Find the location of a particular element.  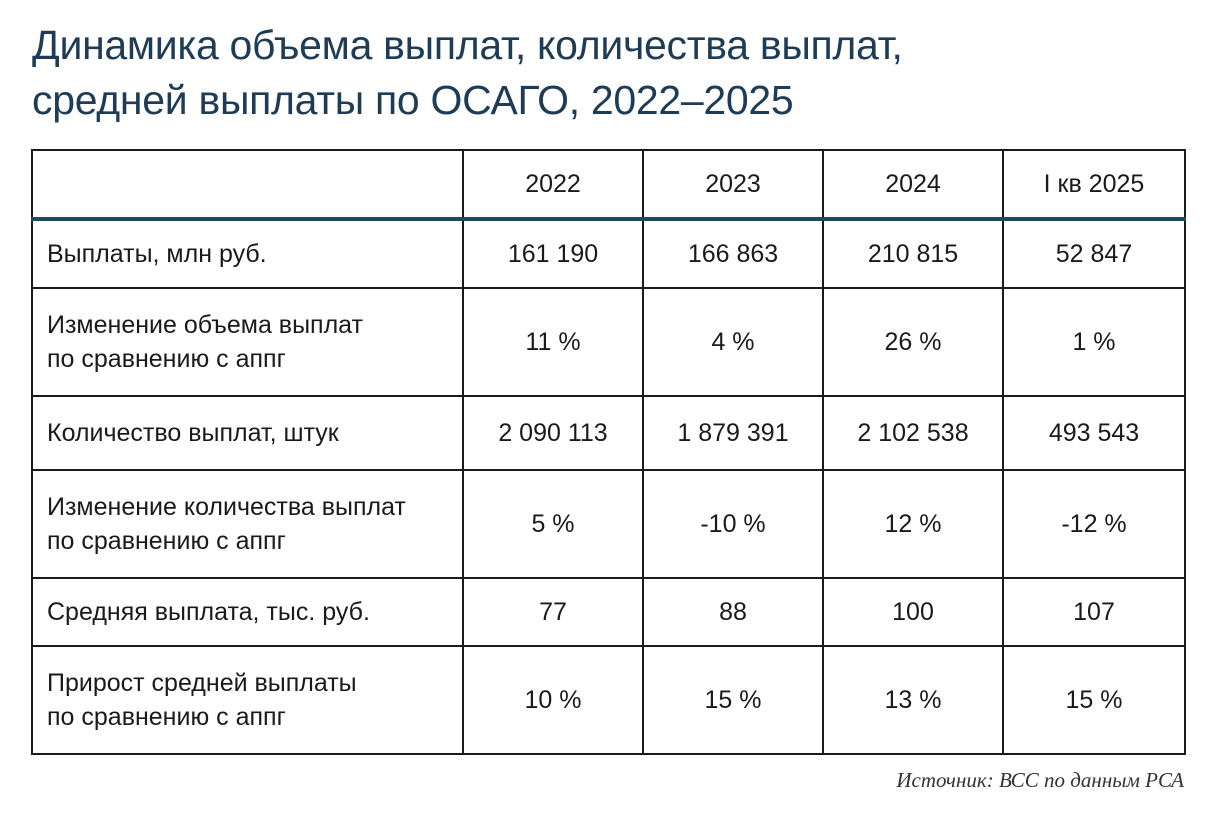

header-cell-2024: 2024 is located at coordinates (913, 185).